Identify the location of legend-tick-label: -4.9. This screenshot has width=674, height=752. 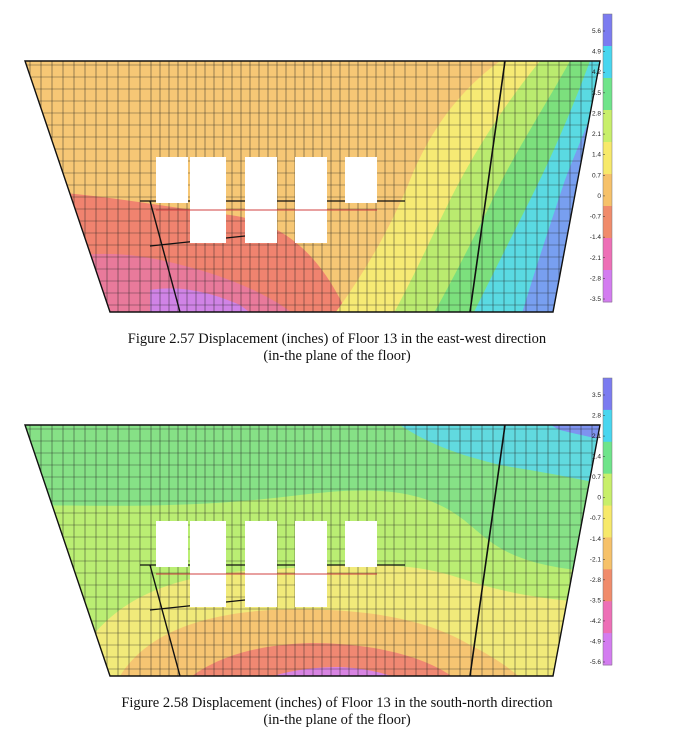
(596, 641).